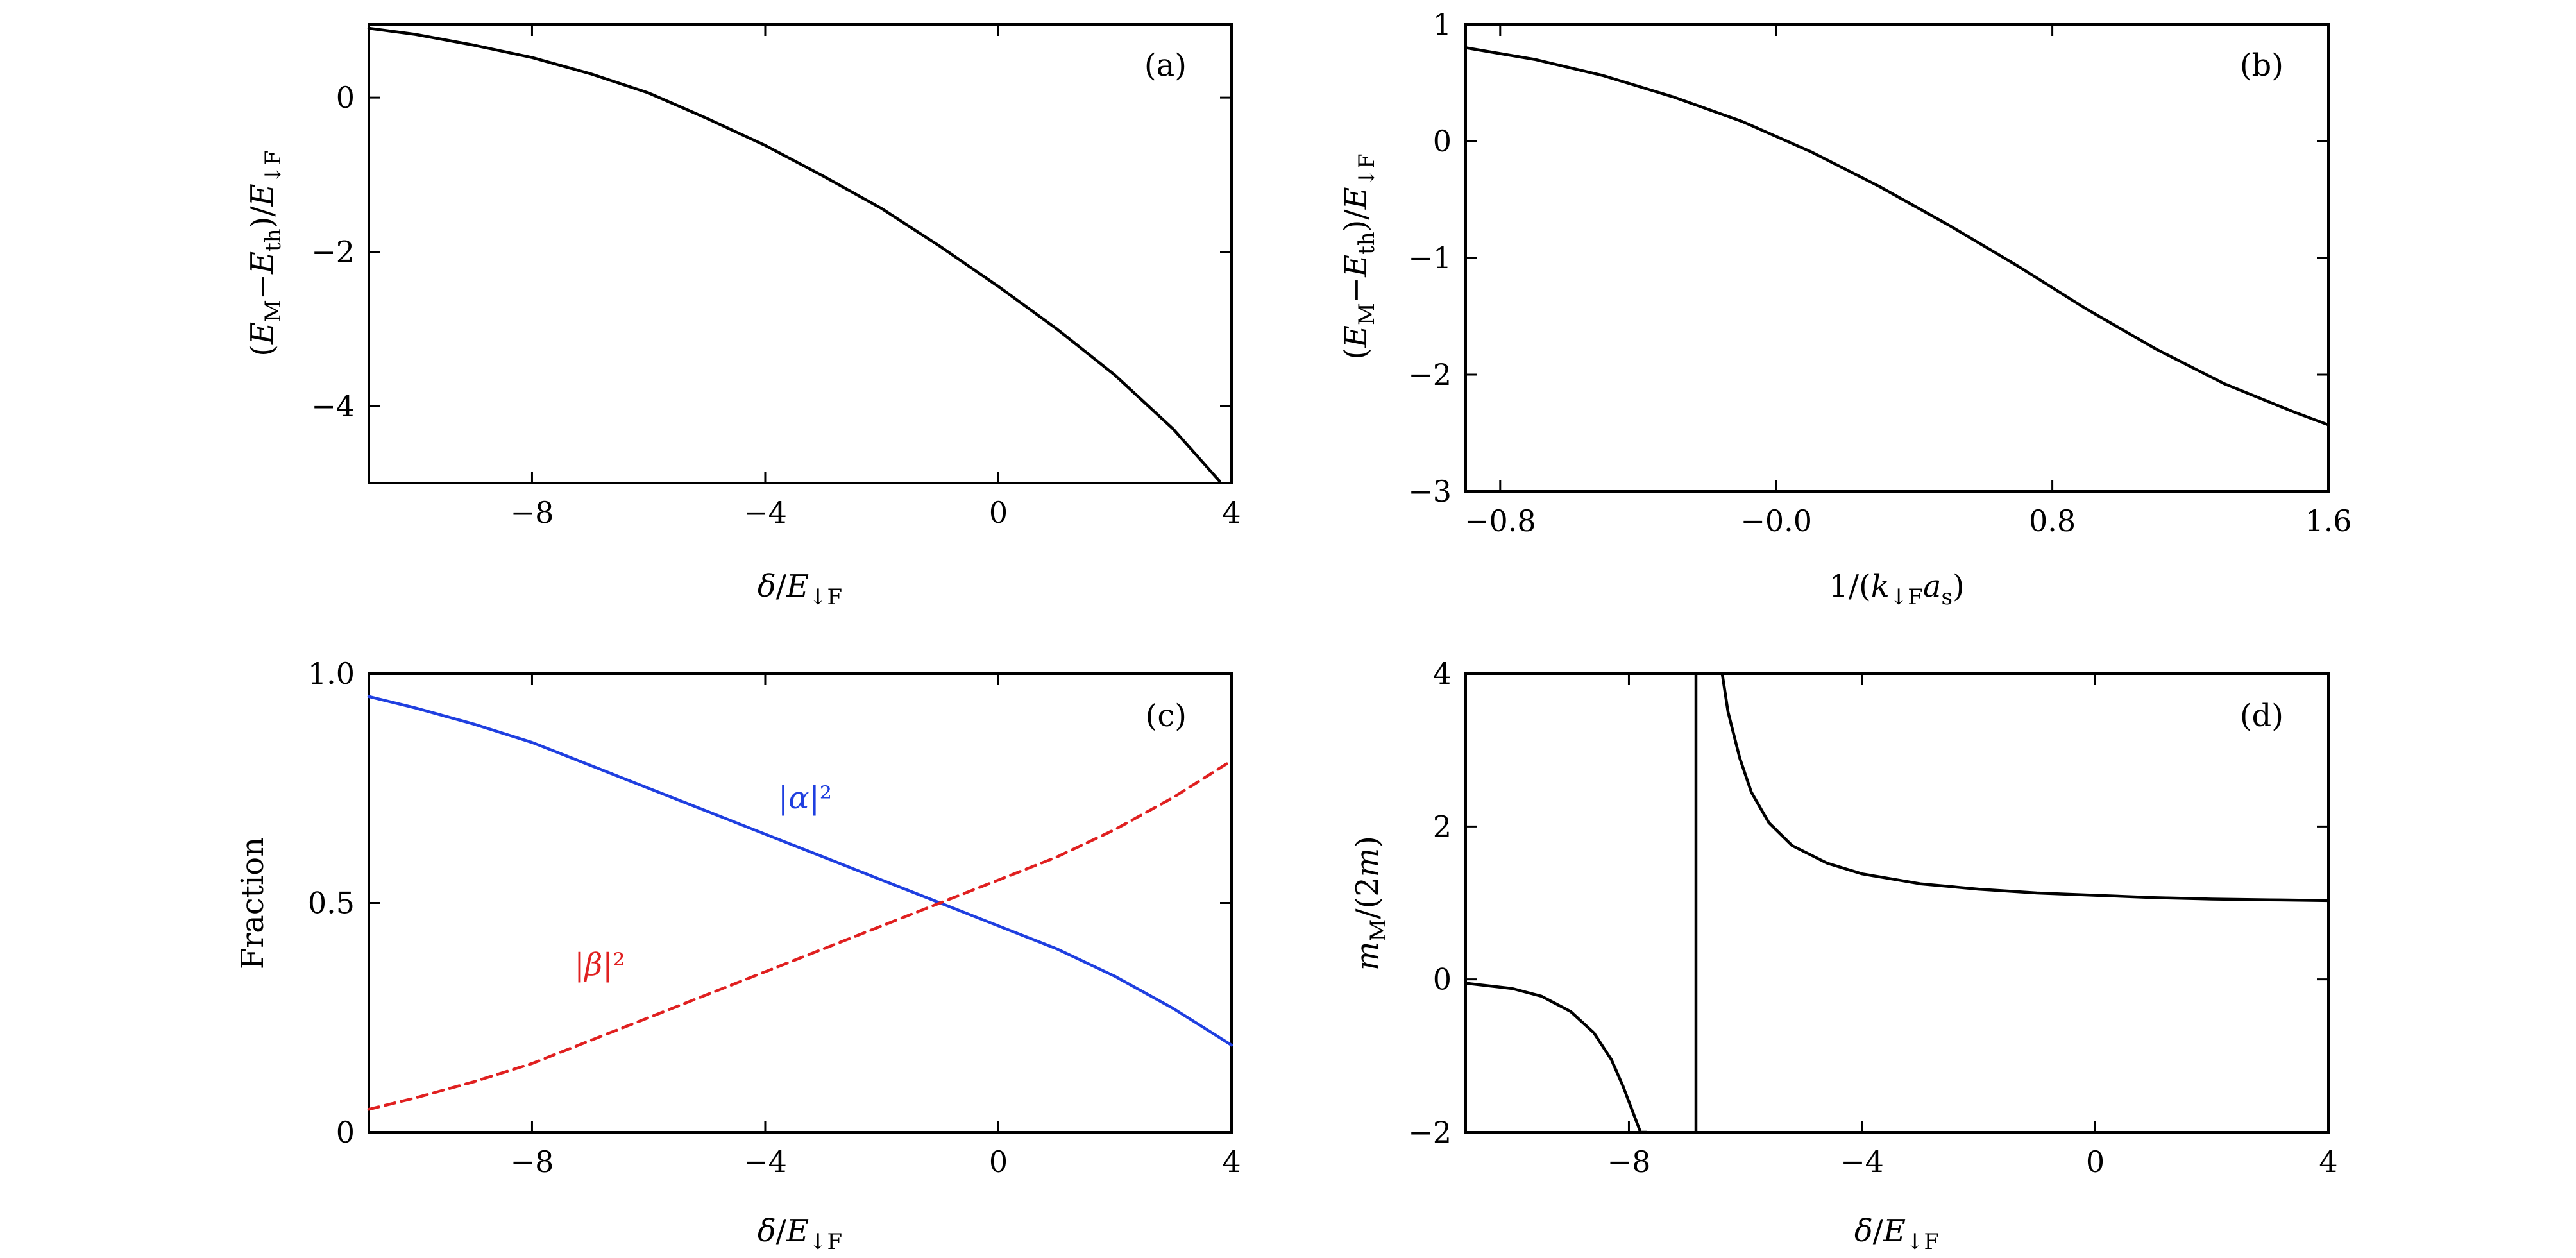 The width and height of the screenshot is (2576, 1258). Describe the element at coordinates (333, 251) in the screenshot. I see `panel-a-ytick-label: −2` at that location.